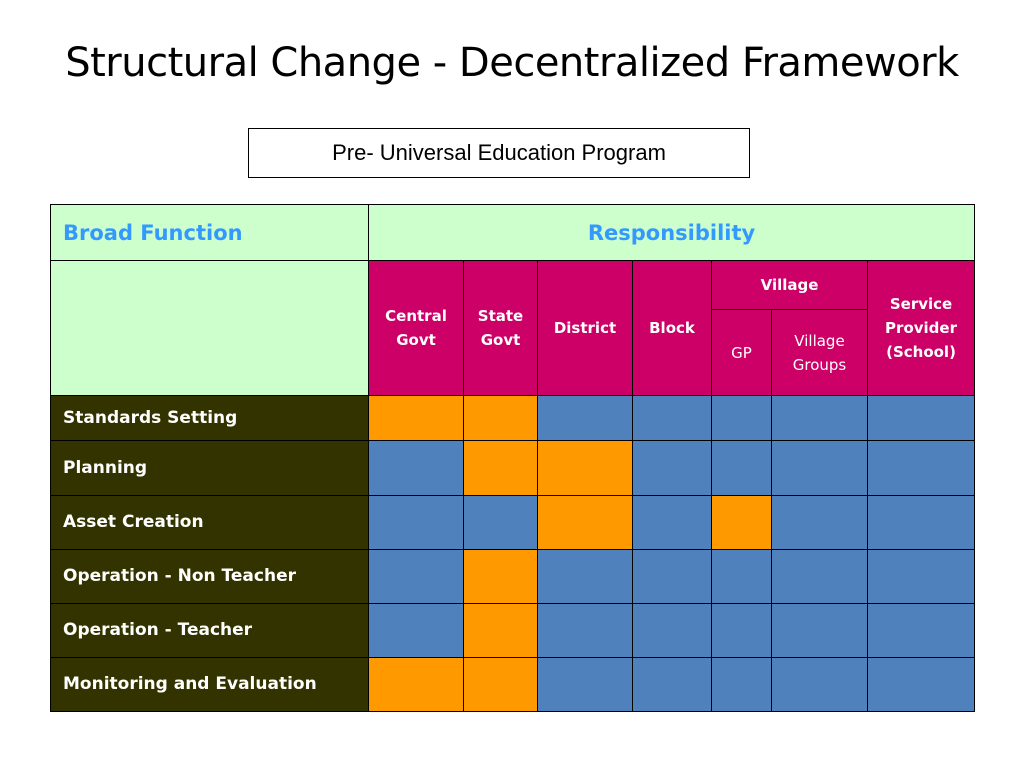  I want to click on function-label: Operation - Teacher, so click(209, 630).